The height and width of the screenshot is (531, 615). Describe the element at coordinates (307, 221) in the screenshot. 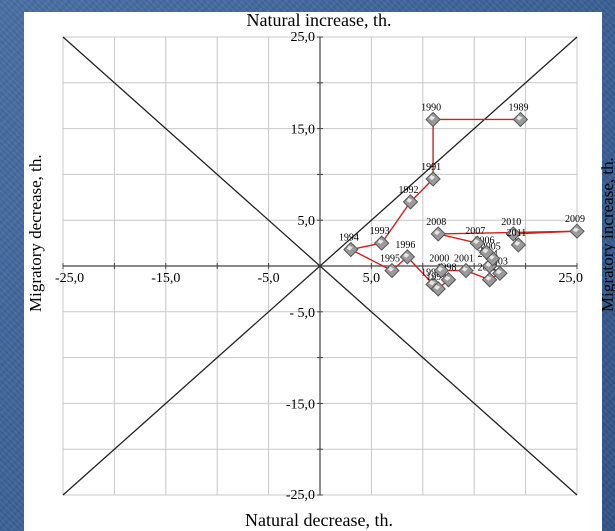

I see `y-tick-label: 5,0` at that location.